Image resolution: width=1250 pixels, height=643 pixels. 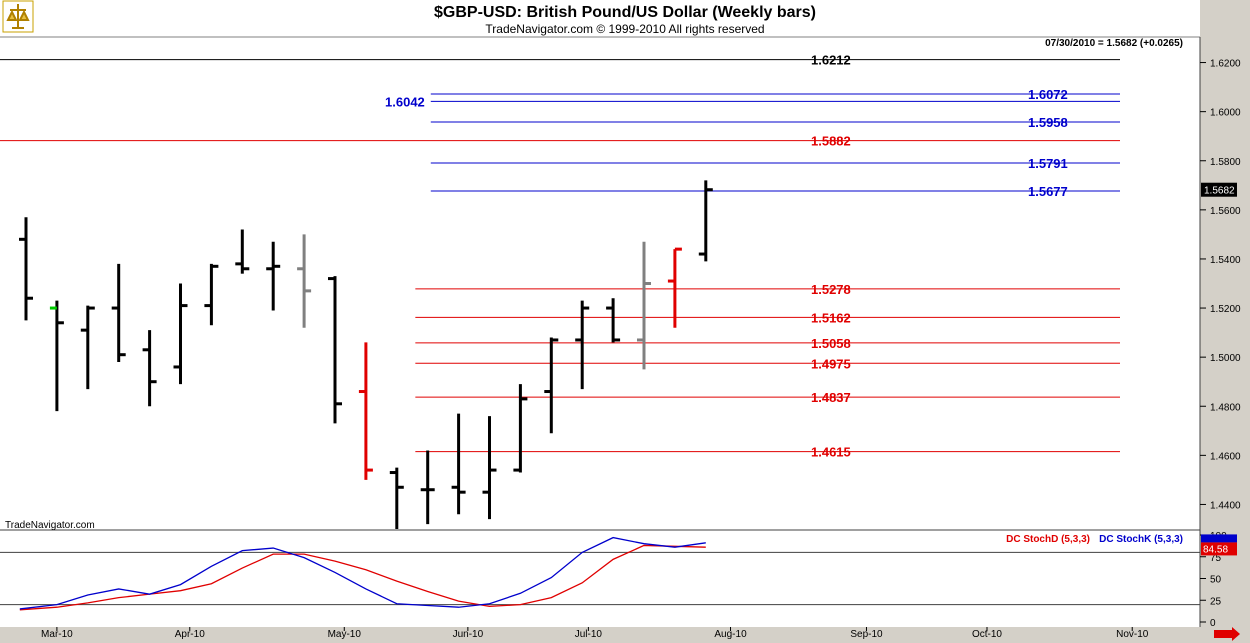 I want to click on date-axis-tick-label: Sep-10, so click(x=866, y=634).